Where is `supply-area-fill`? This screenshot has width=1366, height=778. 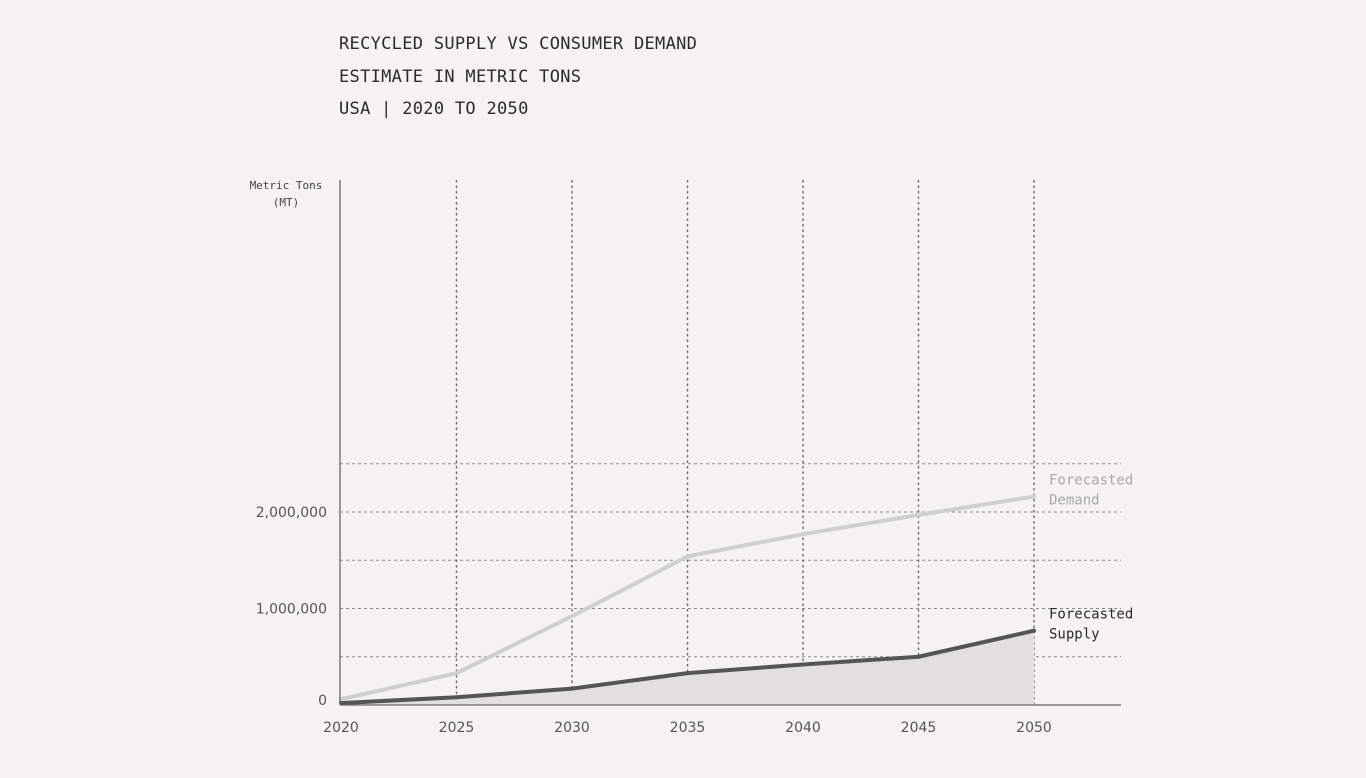
supply-area-fill is located at coordinates (687, 667).